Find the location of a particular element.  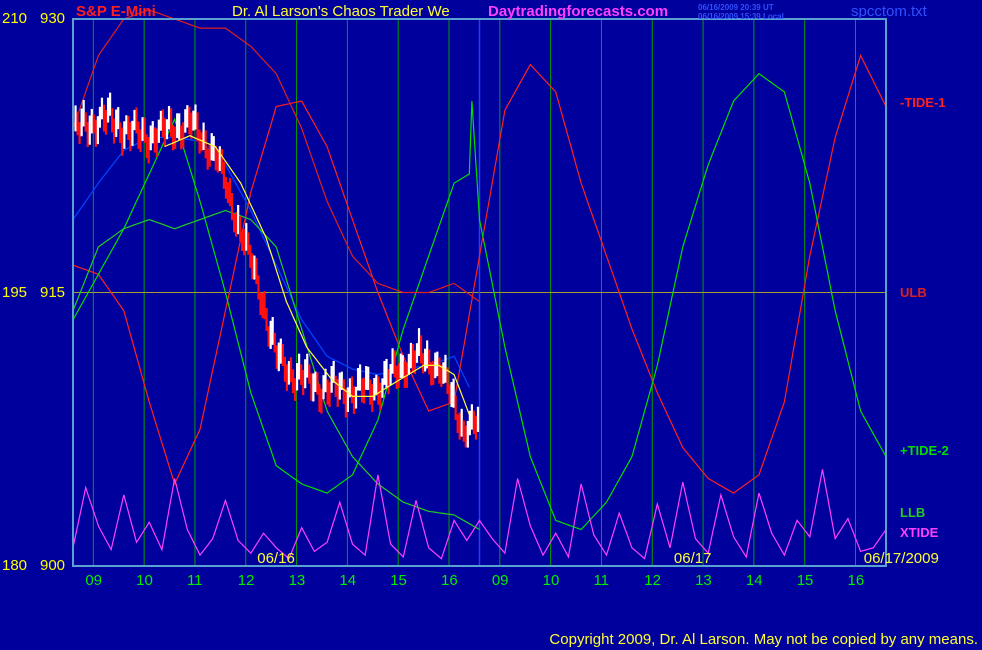

date-label-2: 06/17/2009 is located at coordinates (901, 558).